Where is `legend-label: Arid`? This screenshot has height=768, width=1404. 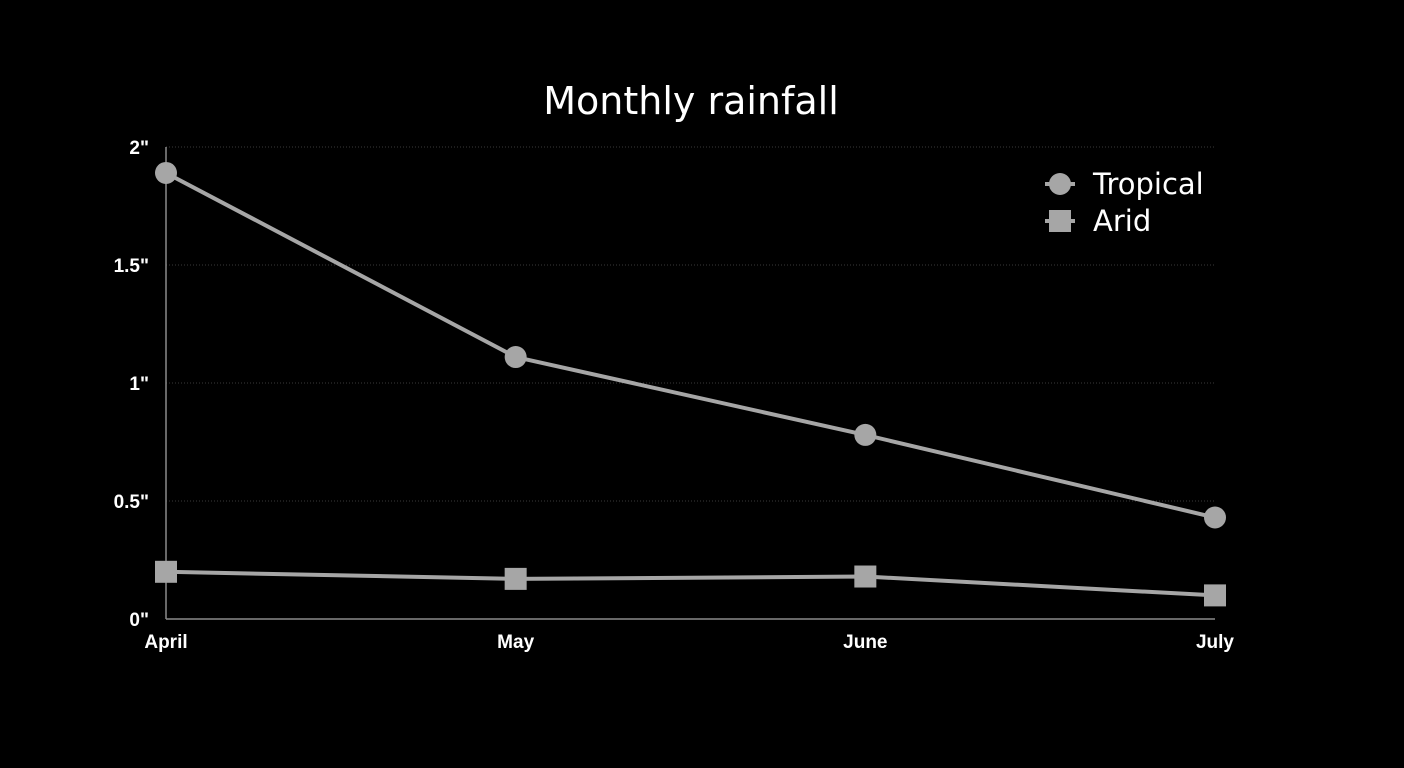
legend-label: Arid is located at coordinates (1122, 221).